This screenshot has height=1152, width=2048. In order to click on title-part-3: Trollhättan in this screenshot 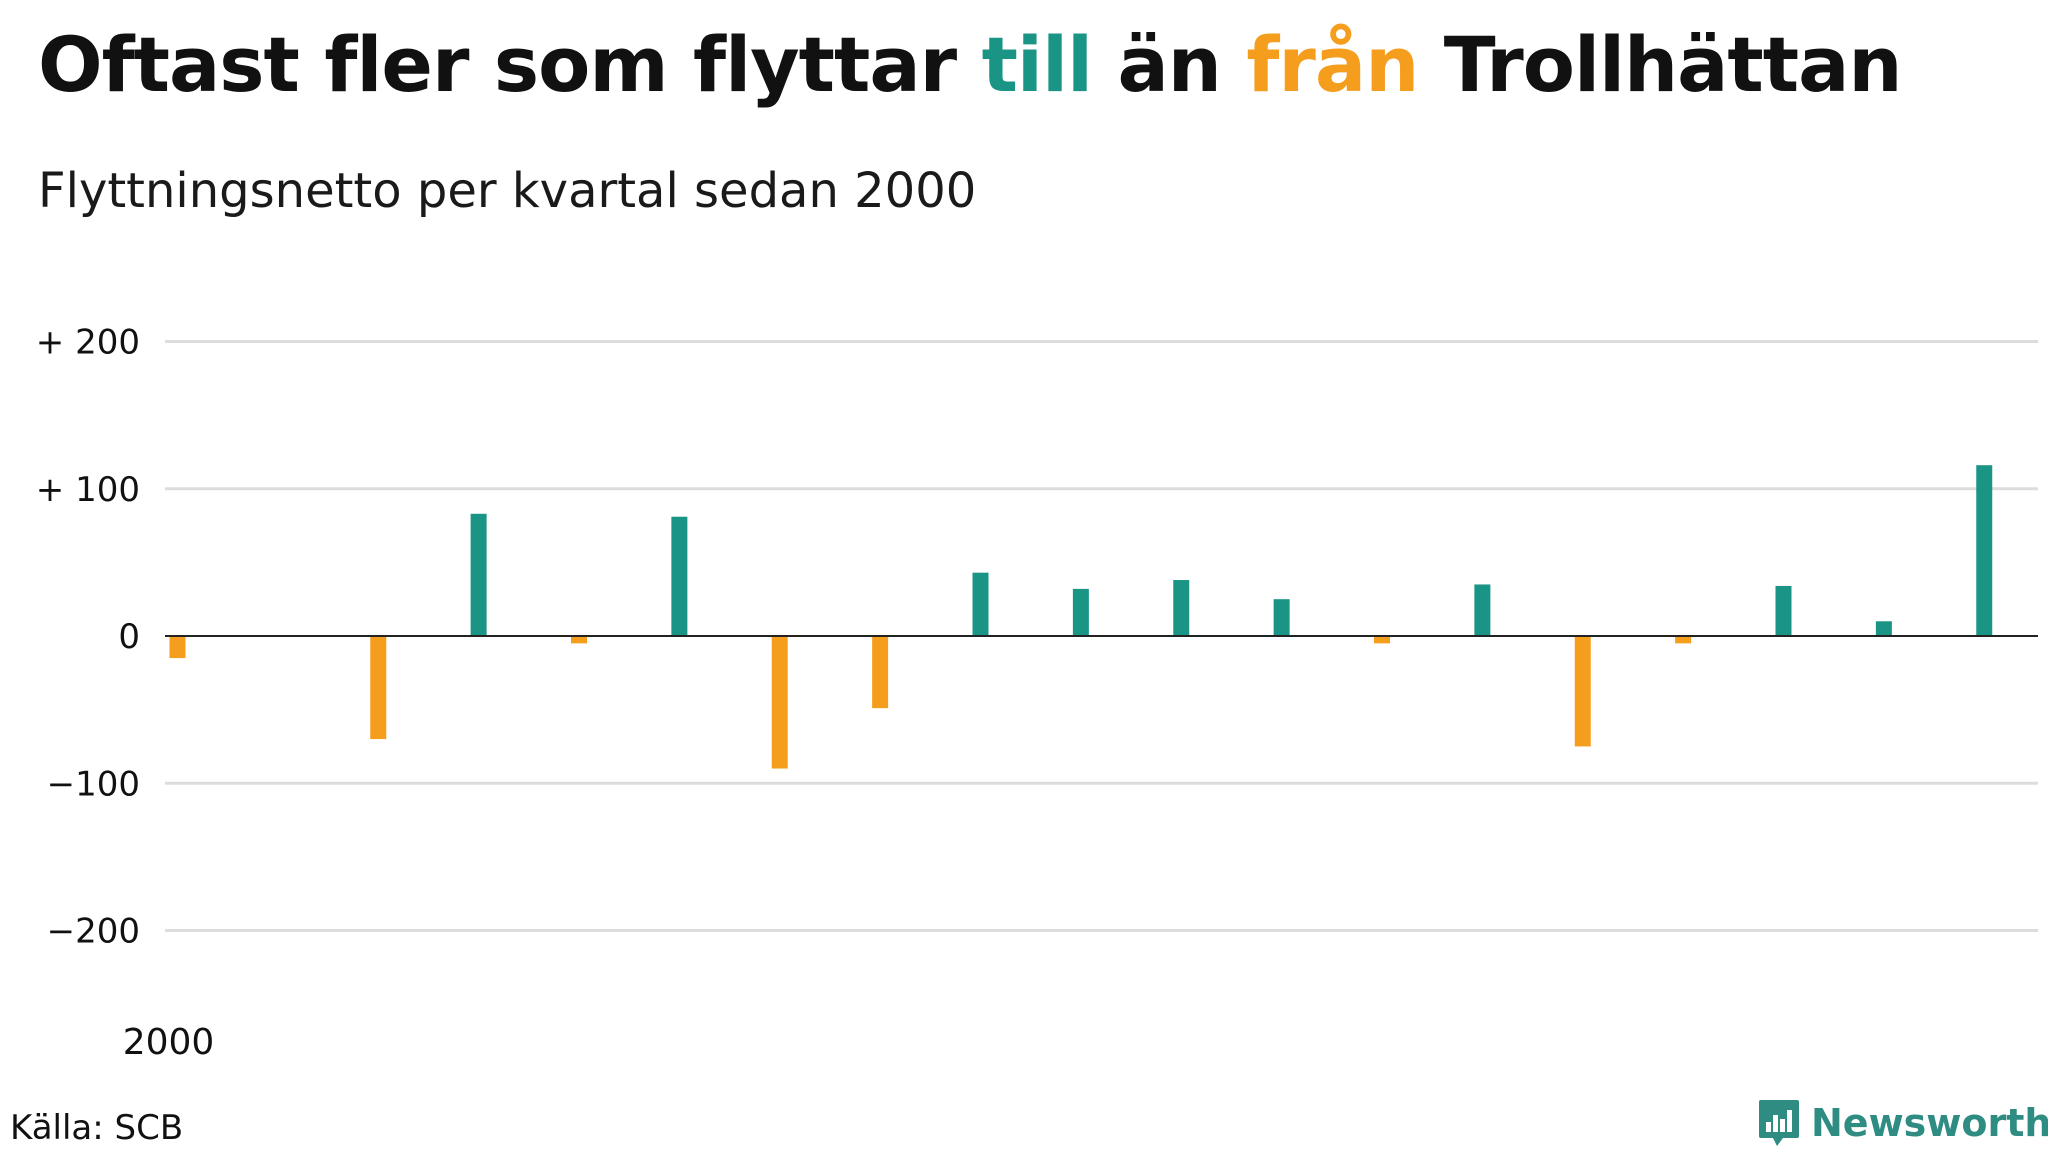, I will do `click(1660, 64)`.